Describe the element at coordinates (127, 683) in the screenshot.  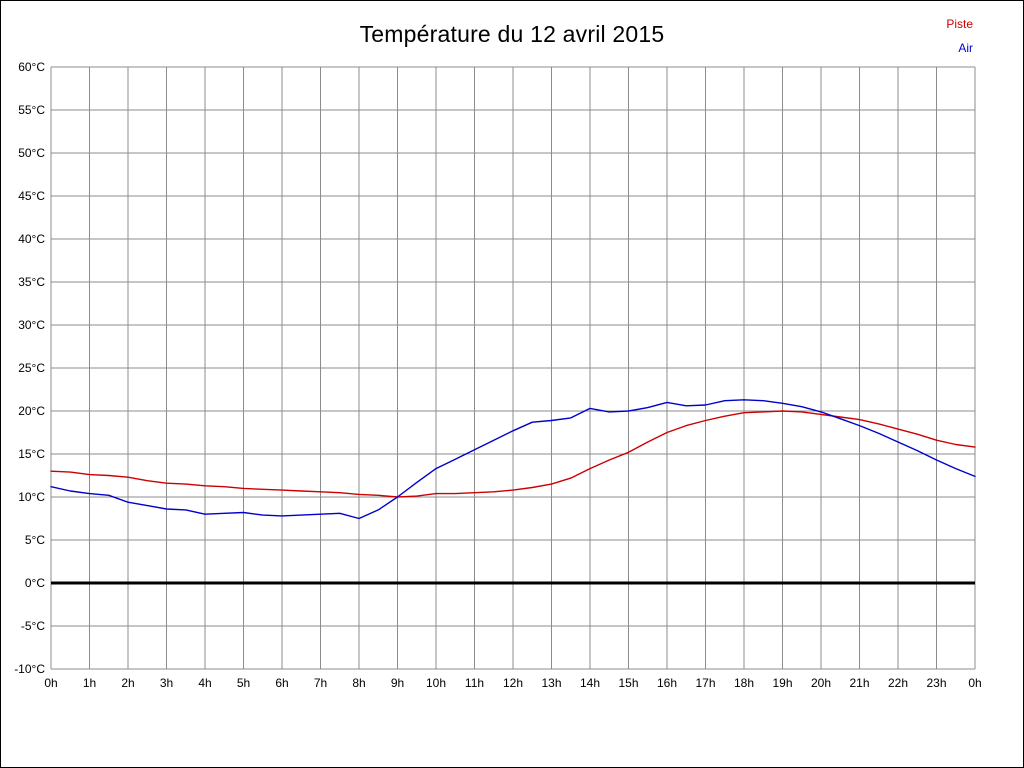
I see `x-tick-label: 2h` at that location.